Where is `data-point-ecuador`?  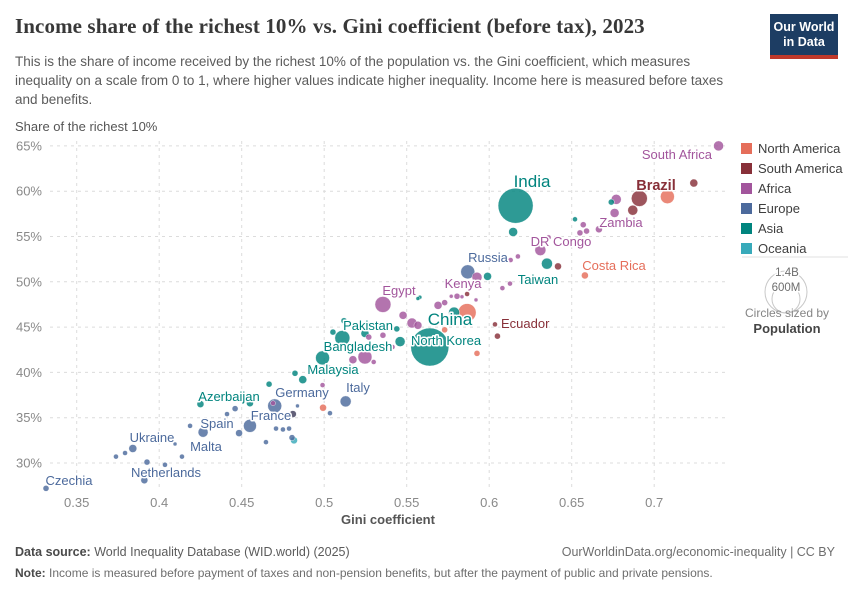
data-point-ecuador is located at coordinates (495, 324).